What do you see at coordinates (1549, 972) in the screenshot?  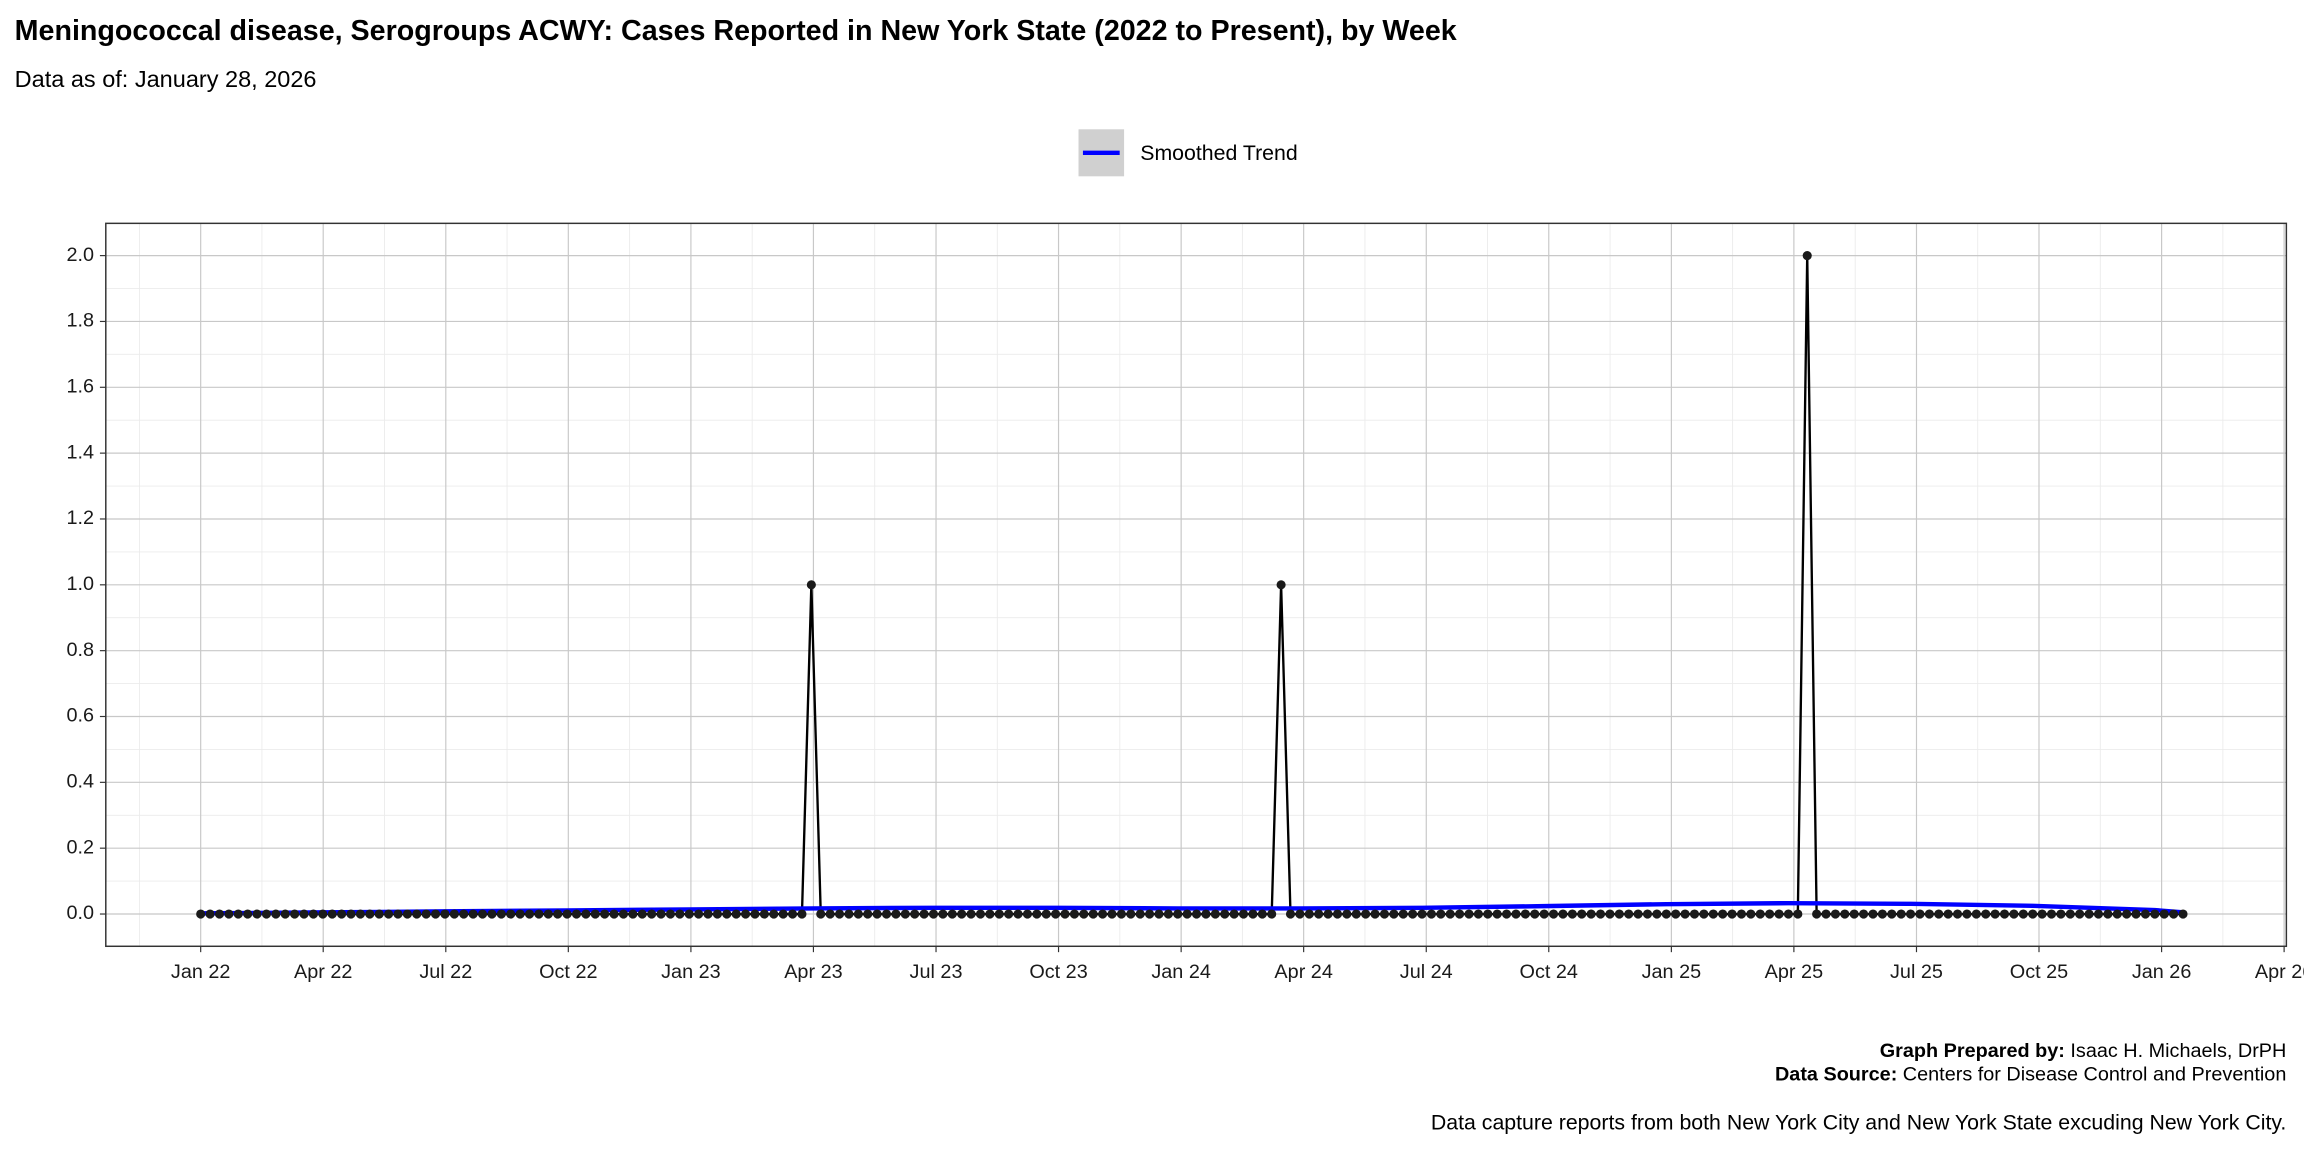 I see `x-tick-label: Oct 24` at bounding box center [1549, 972].